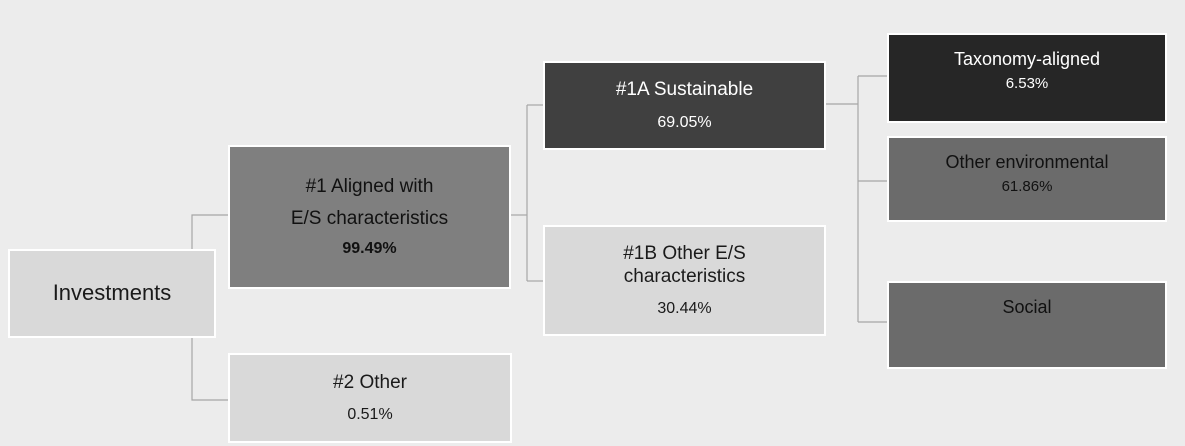 This screenshot has width=1185, height=446. I want to click on other-es-percent: 30.44%, so click(684, 308).